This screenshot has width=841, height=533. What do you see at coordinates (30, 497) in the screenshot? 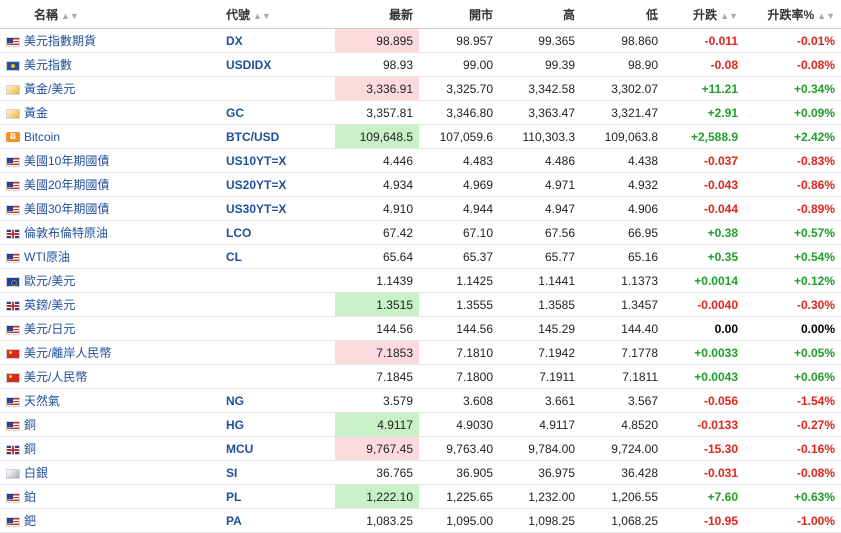
I see `instrument-name-link: 鉑` at bounding box center [30, 497].